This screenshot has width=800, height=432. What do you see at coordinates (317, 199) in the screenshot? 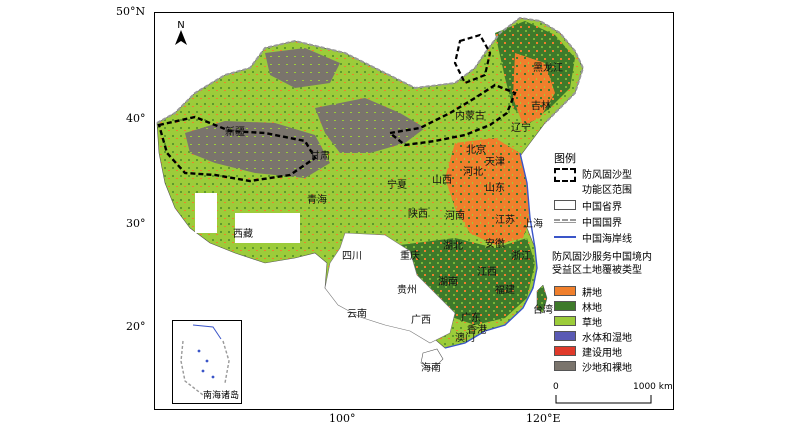
I see `label-qinghai: 青海` at bounding box center [317, 199].